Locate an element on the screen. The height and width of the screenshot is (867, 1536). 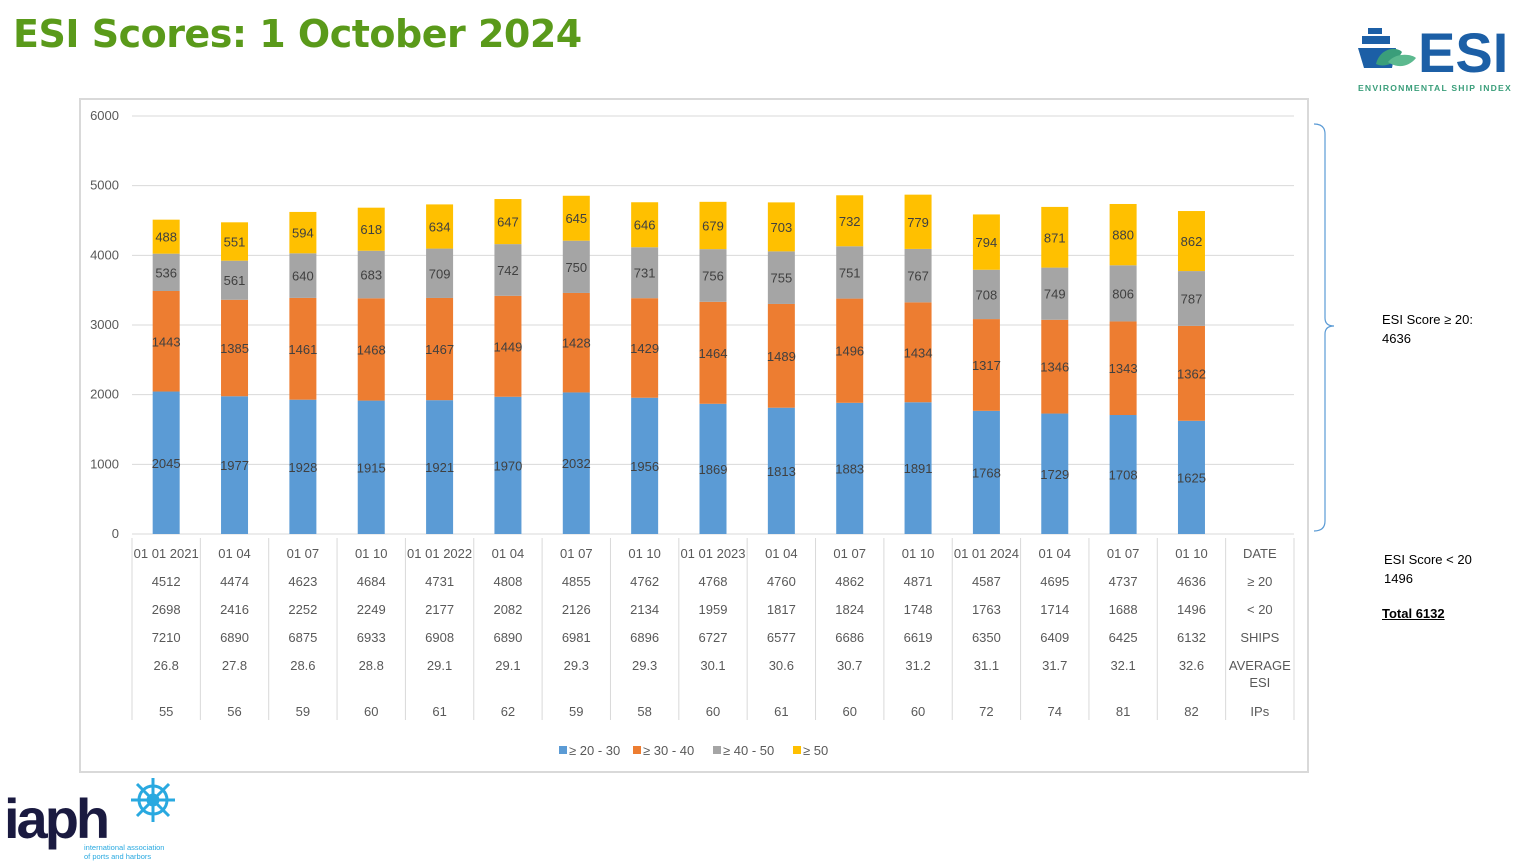
y-tick-label: 5000 is located at coordinates (104, 185).